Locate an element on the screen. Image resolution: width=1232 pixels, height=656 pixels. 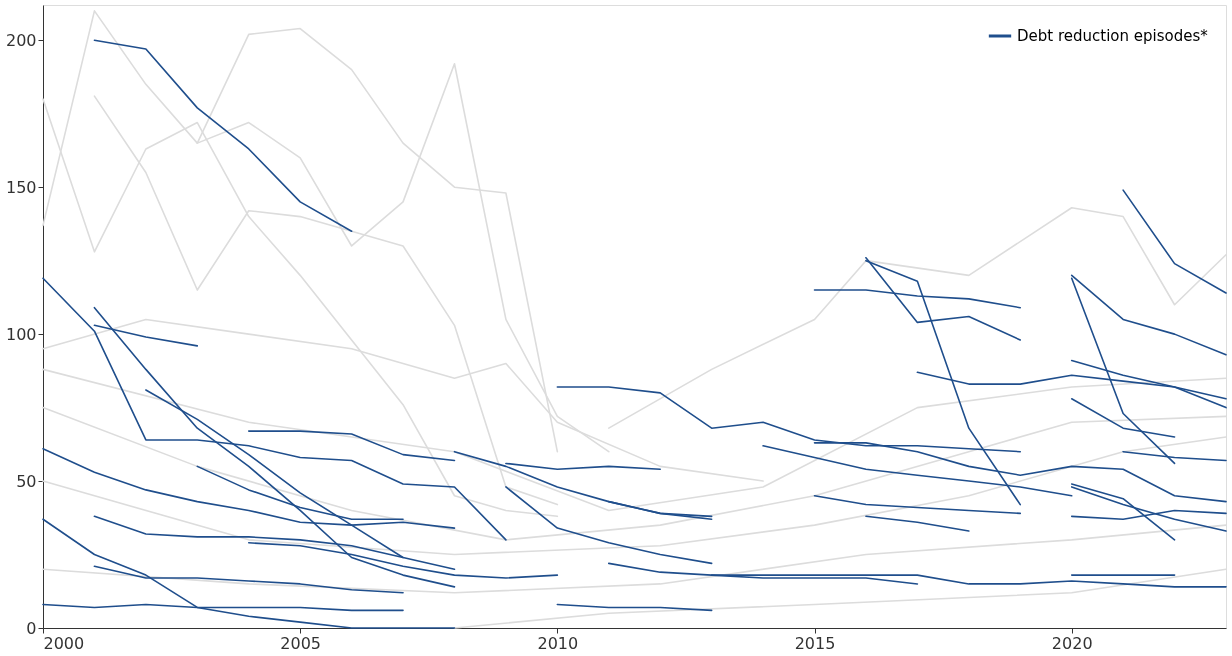
y-tick-label: 200 is located at coordinates (21, 40).